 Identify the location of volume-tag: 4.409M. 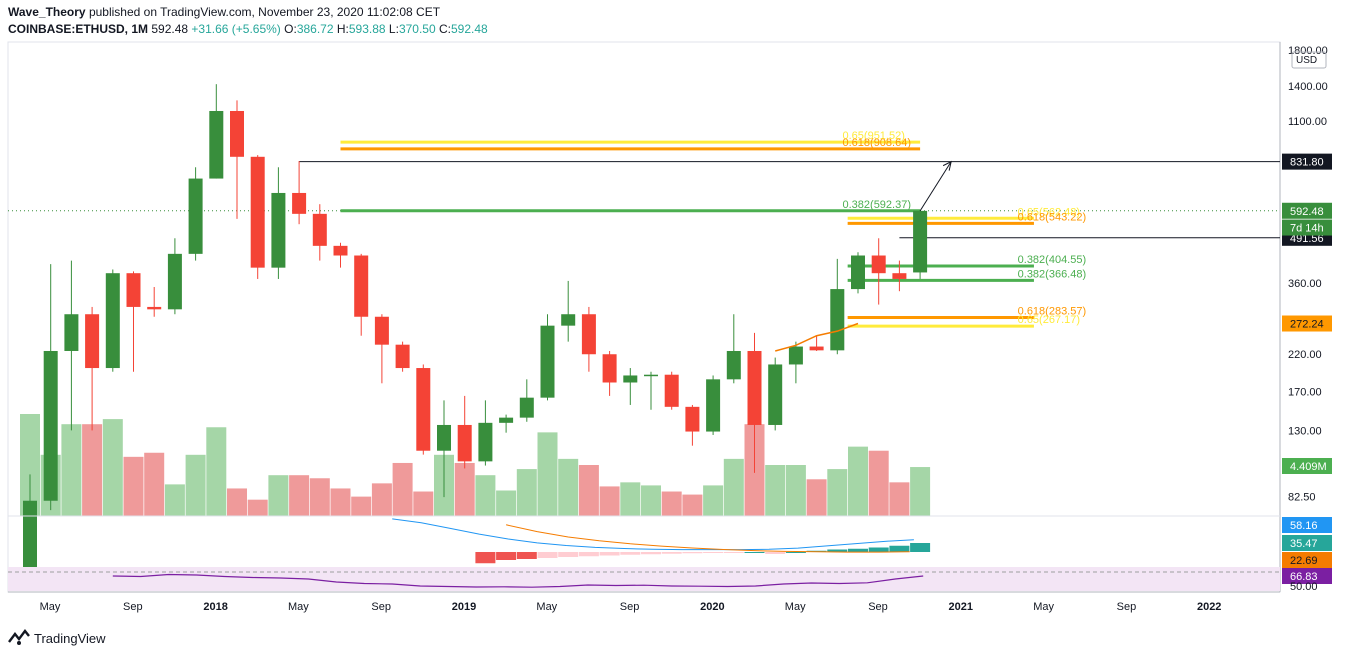
(1308, 467).